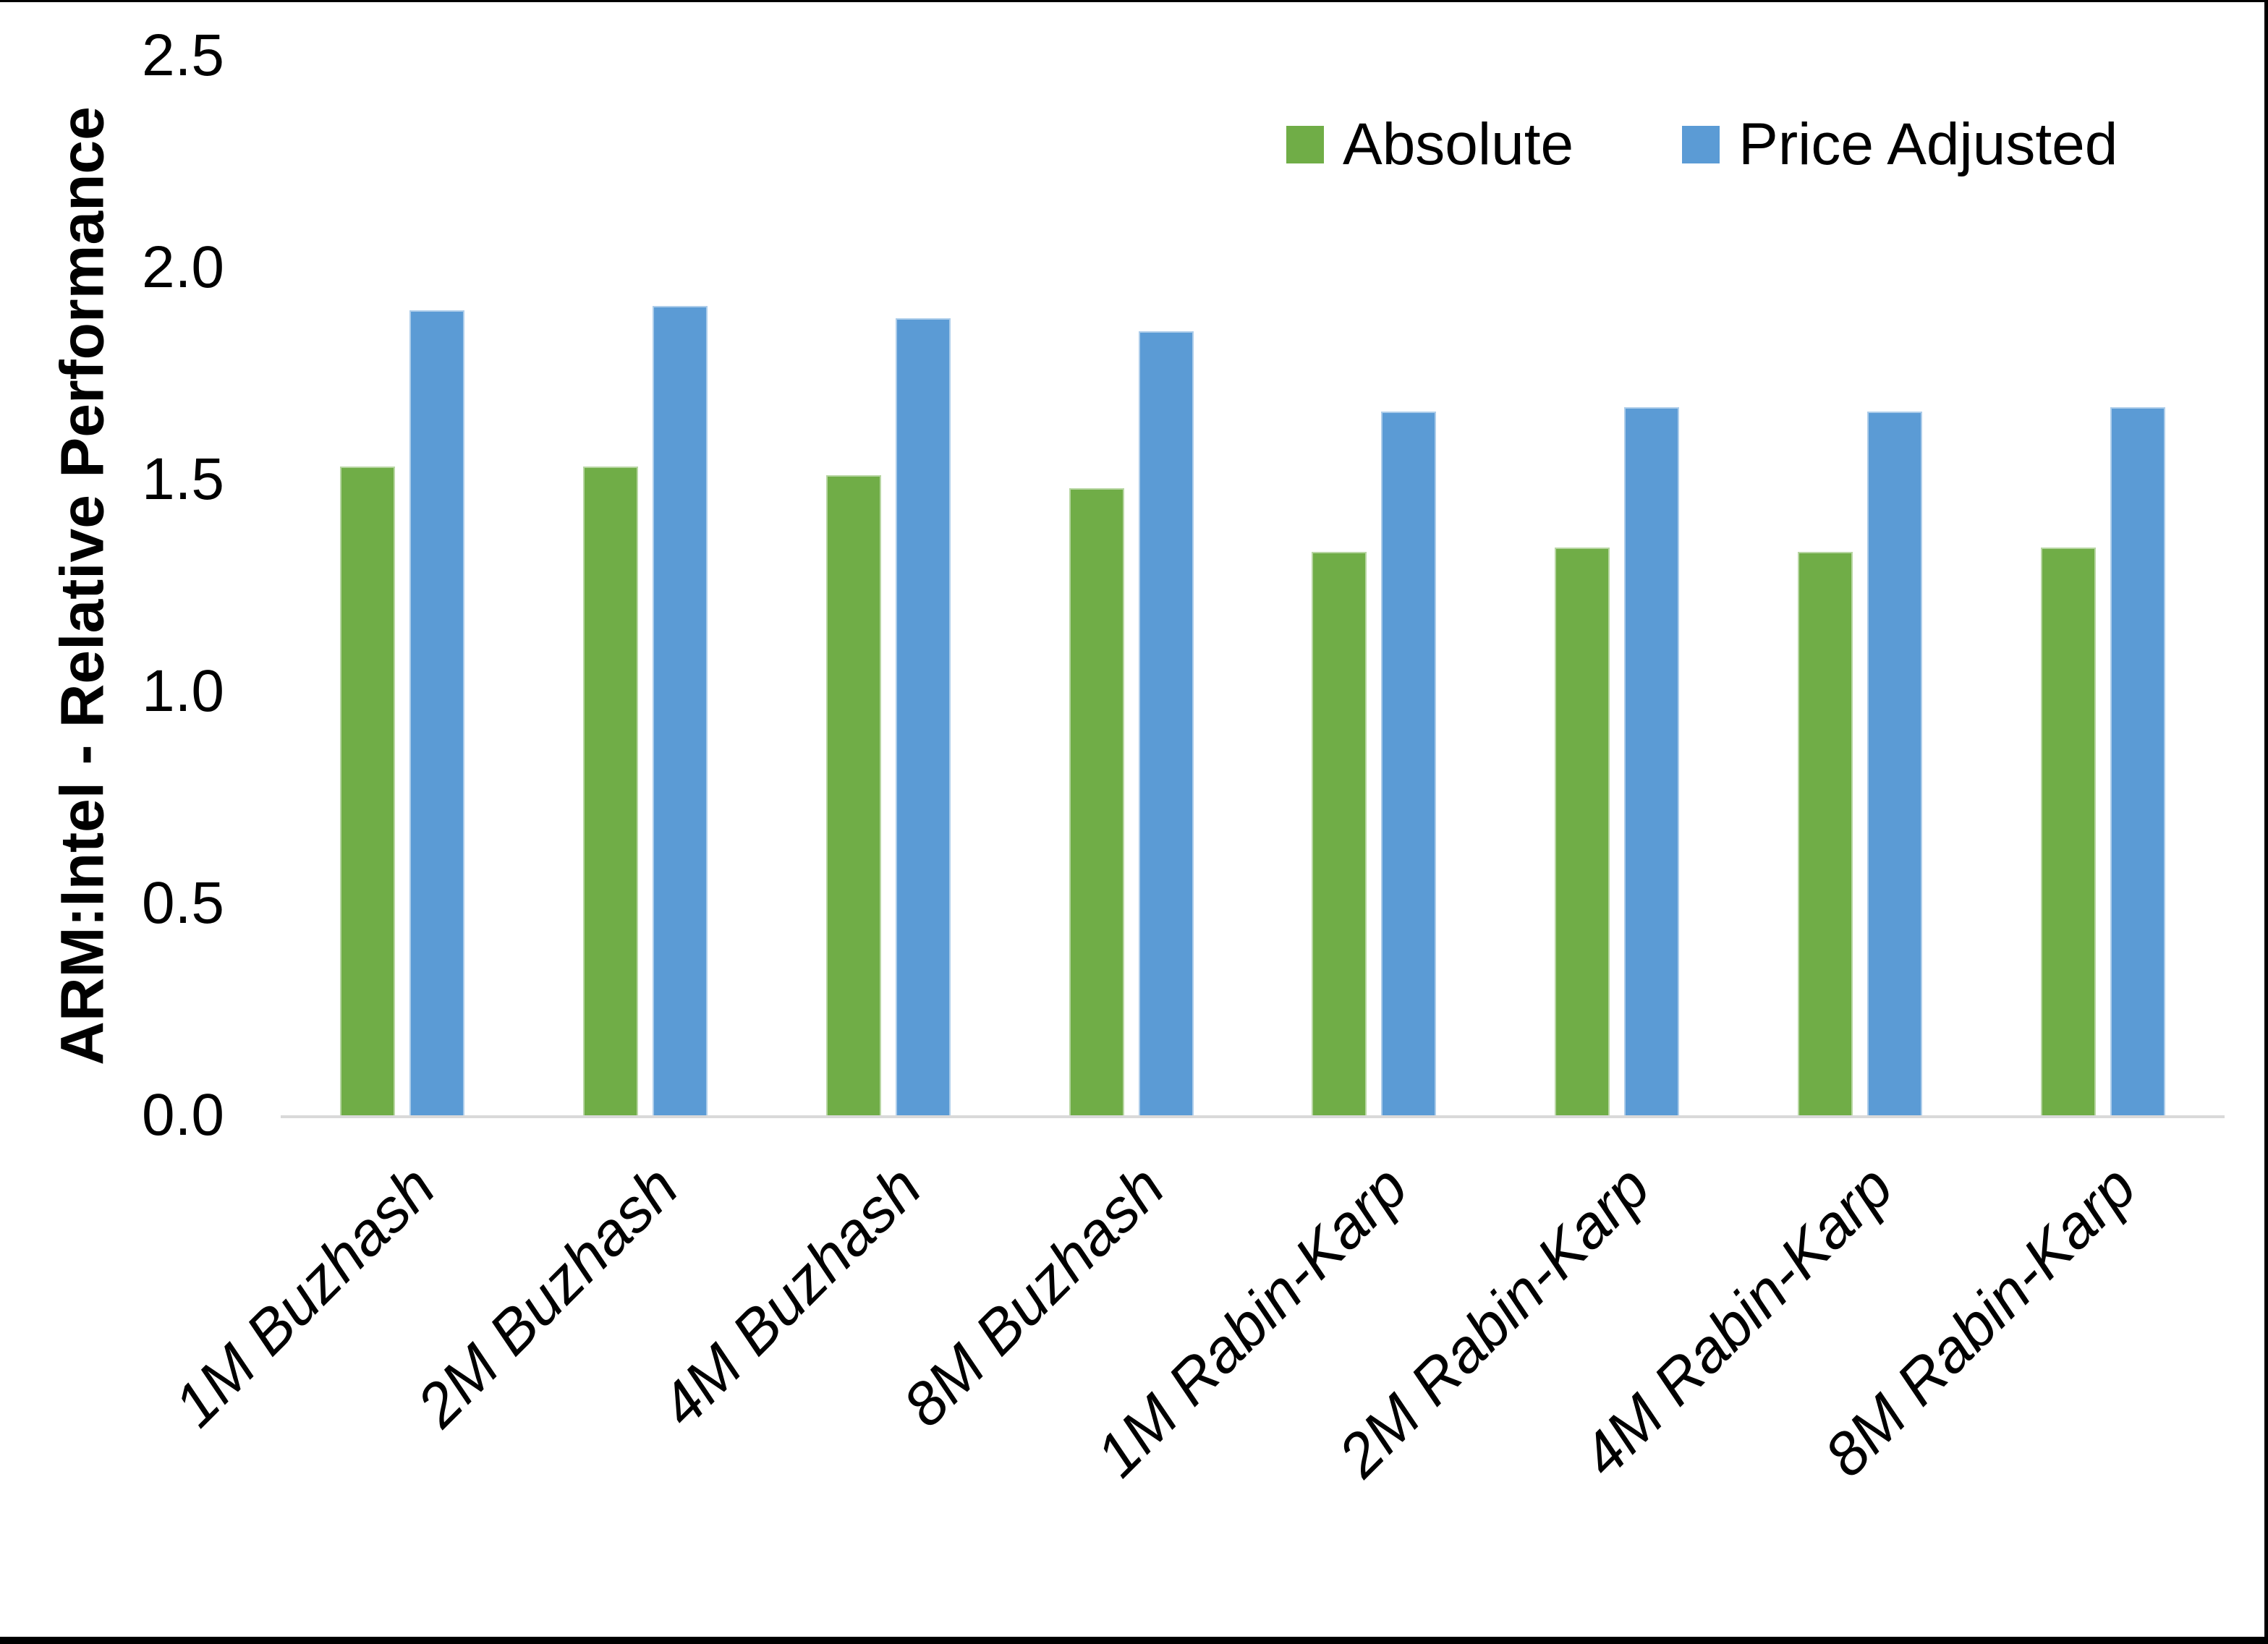 The image size is (2268, 1644). I want to click on legend-swatch-absolute, so click(1305, 144).